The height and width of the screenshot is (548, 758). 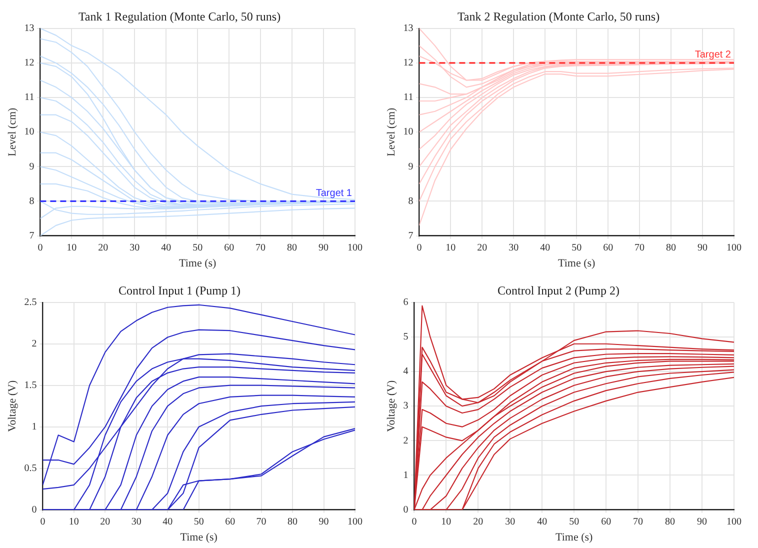 What do you see at coordinates (30, 385) in the screenshot?
I see `y-tick-label: 1.5` at bounding box center [30, 385].